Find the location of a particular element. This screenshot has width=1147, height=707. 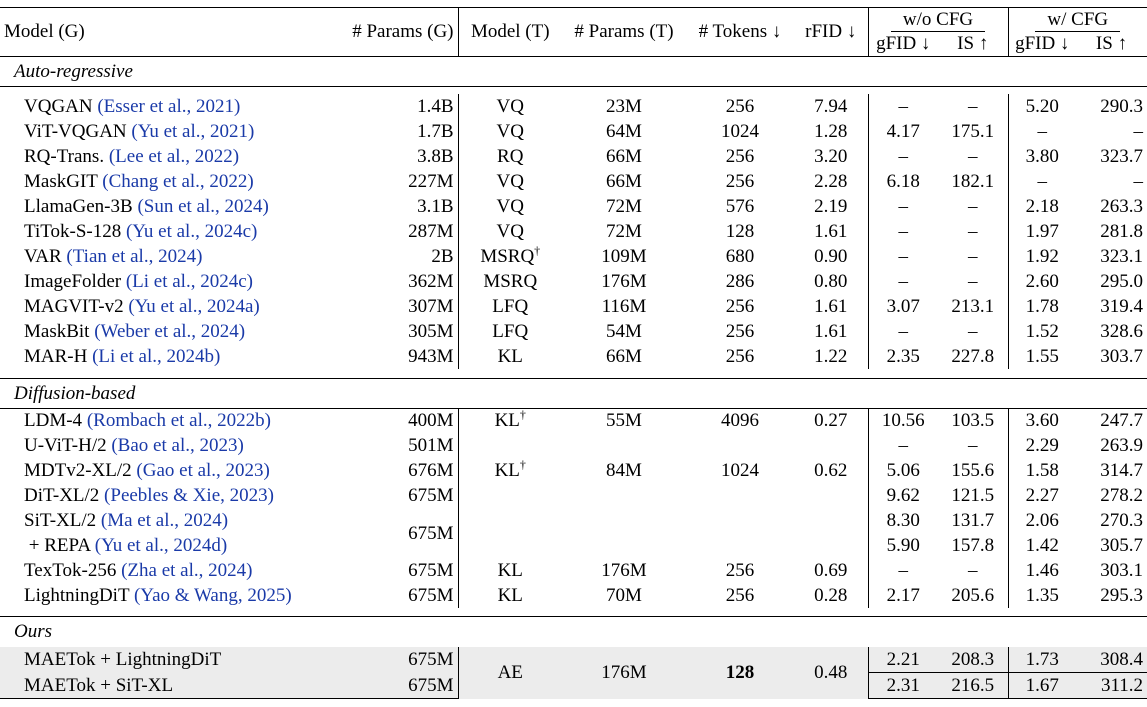

model-name: U-ViT-H/2 is located at coordinates (68, 445).